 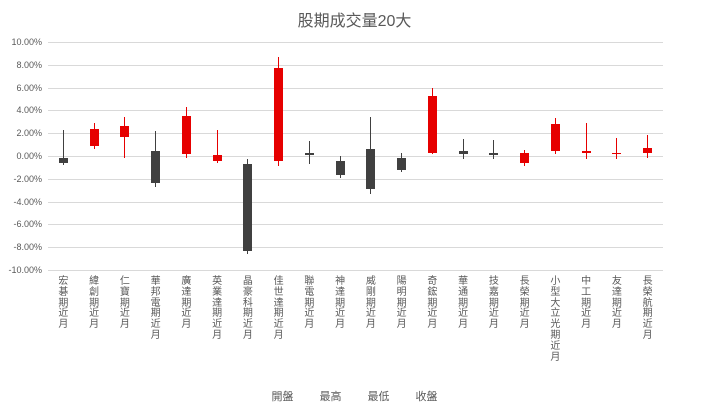 I want to click on x-axis-label: 仁寶期近月, so click(x=124, y=303).